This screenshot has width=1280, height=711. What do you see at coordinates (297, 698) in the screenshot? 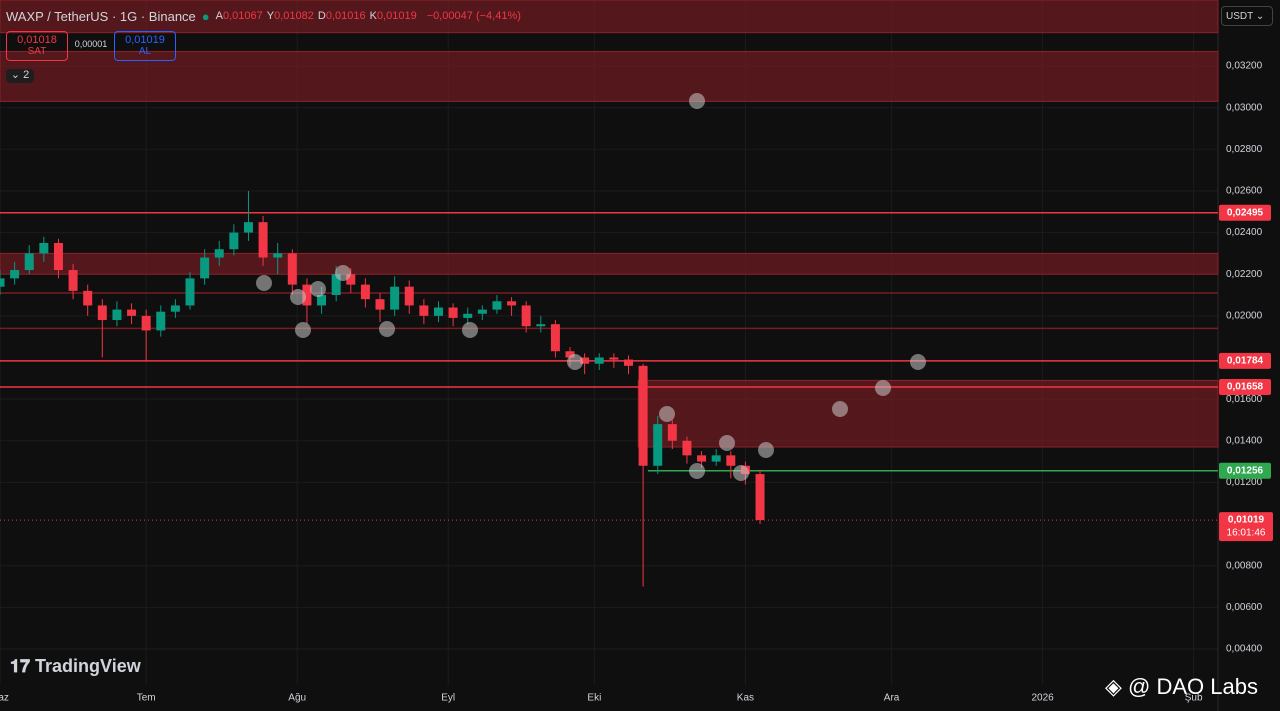
I see `x-tick-label: Ağu` at bounding box center [297, 698].